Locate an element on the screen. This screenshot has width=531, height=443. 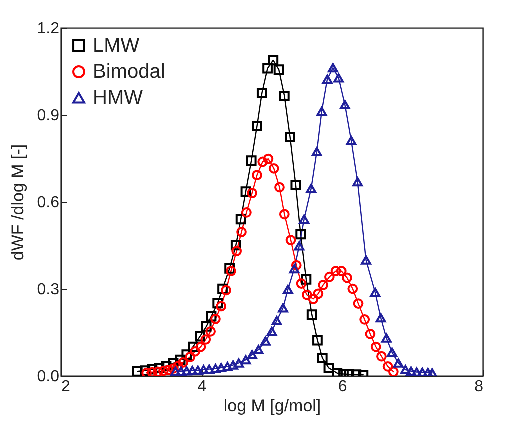
y-axis-title: dWF /dlog M [-] is located at coordinates (18, 202).